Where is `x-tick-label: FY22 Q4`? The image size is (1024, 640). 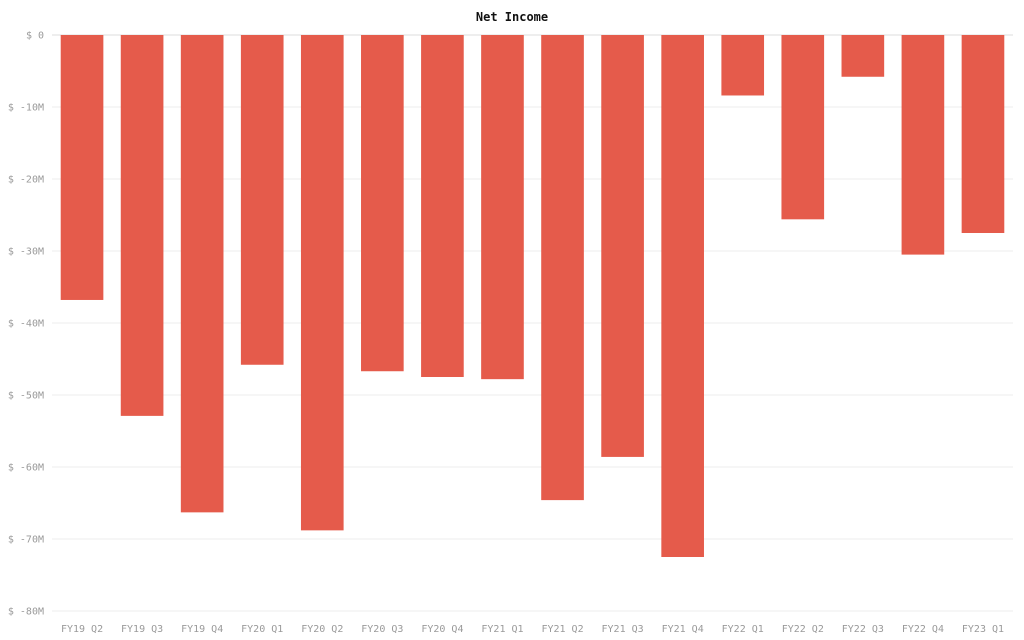
x-tick-label: FY22 Q4 is located at coordinates (923, 629).